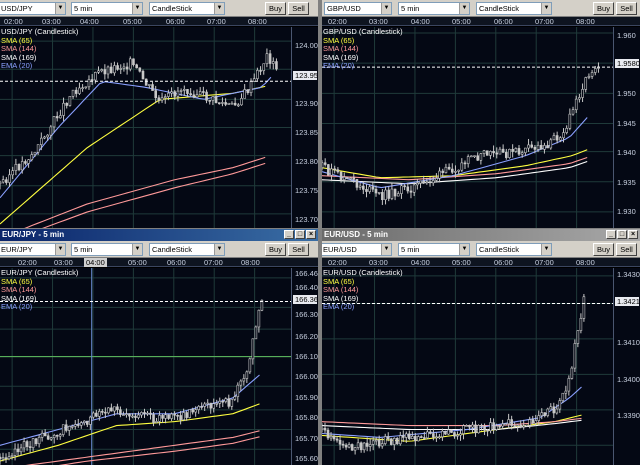 The height and width of the screenshot is (465, 640). Describe the element at coordinates (320, 228) in the screenshot. I see `horizontal-splitter` at that location.